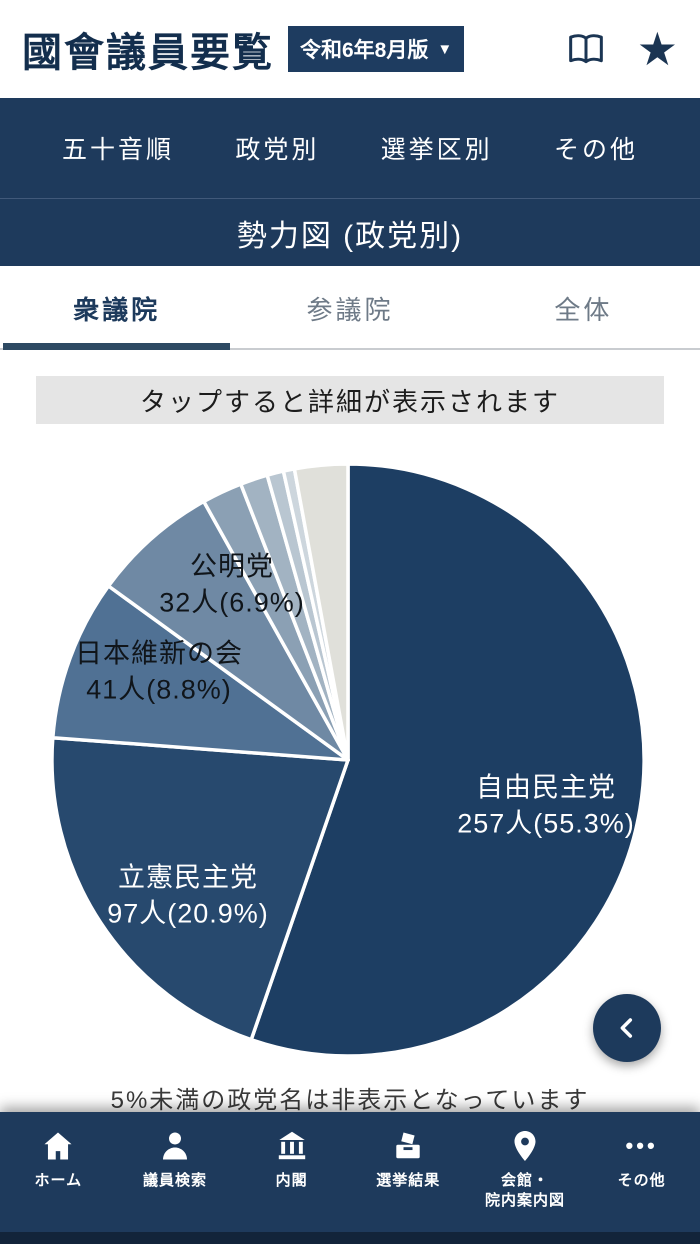 The image size is (700, 1244). I want to click on section-title-bar: 勢力図 (政党別), so click(350, 232).